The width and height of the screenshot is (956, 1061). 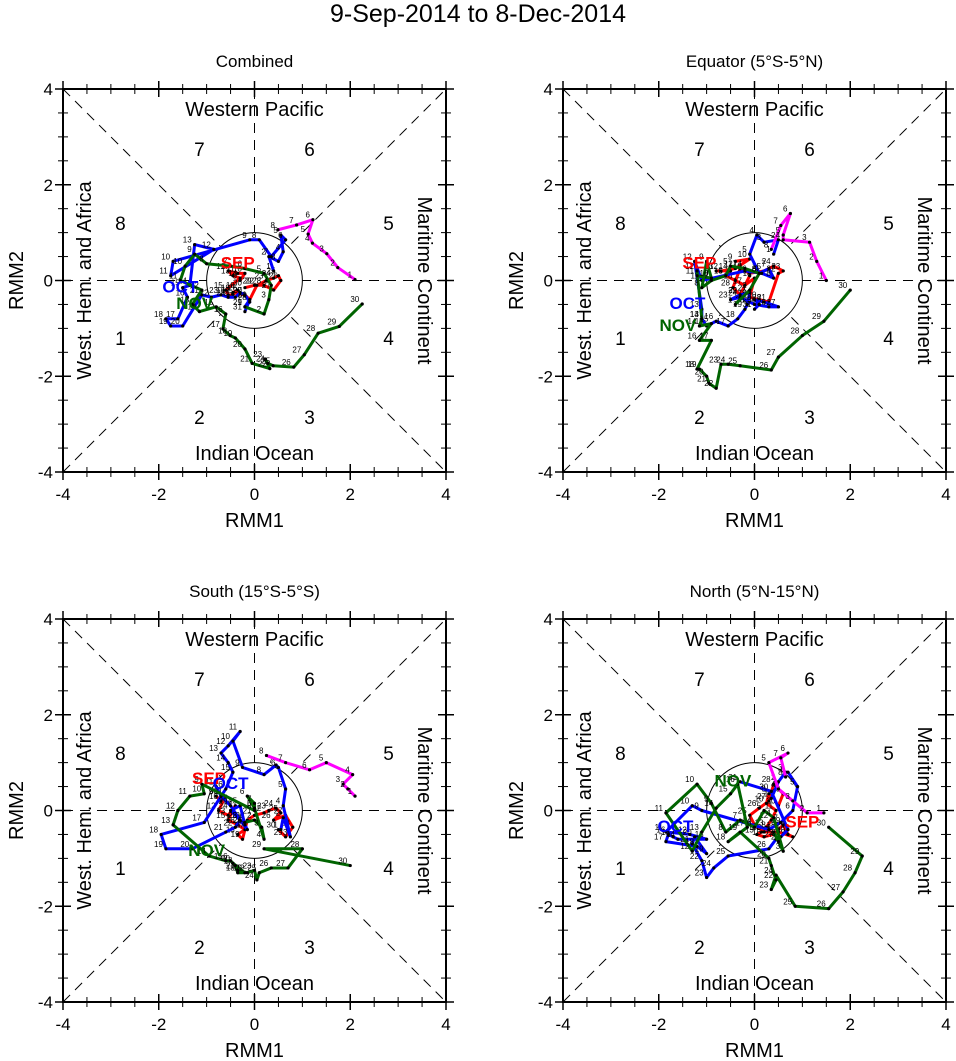 What do you see at coordinates (706, 863) in the screenshot?
I see `day-label: 24` at bounding box center [706, 863].